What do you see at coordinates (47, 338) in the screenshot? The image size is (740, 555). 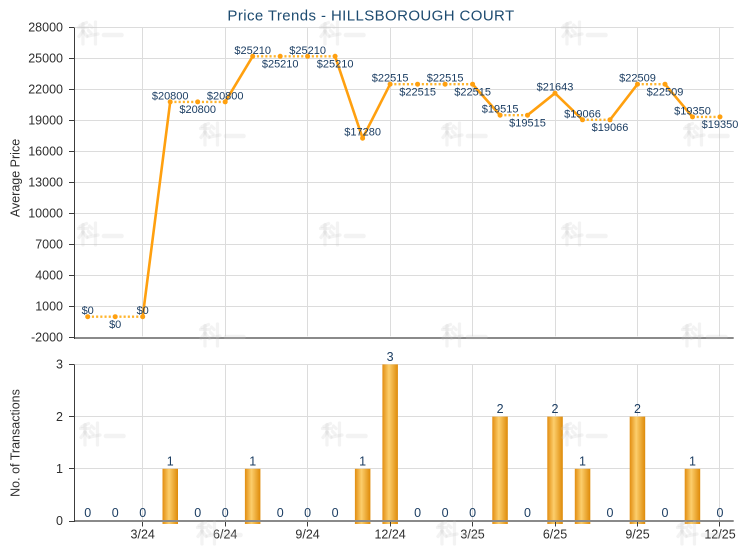 I see `svg-text: -2000` at bounding box center [47, 338].